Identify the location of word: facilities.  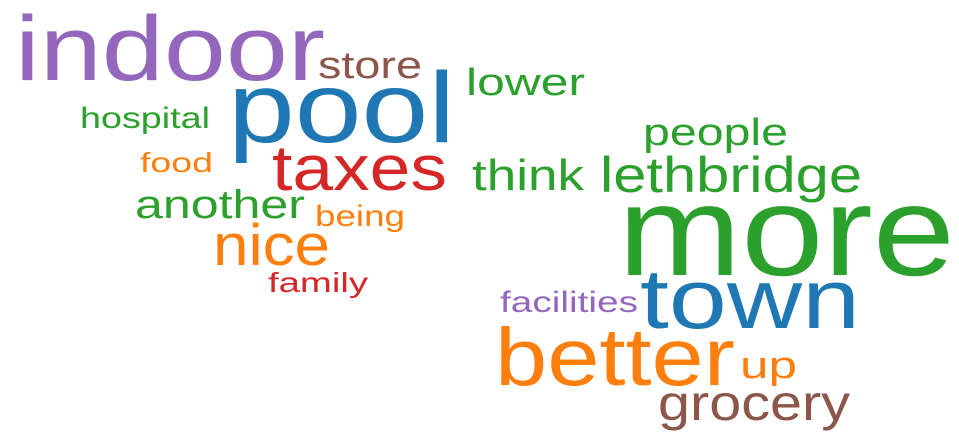
(569, 302).